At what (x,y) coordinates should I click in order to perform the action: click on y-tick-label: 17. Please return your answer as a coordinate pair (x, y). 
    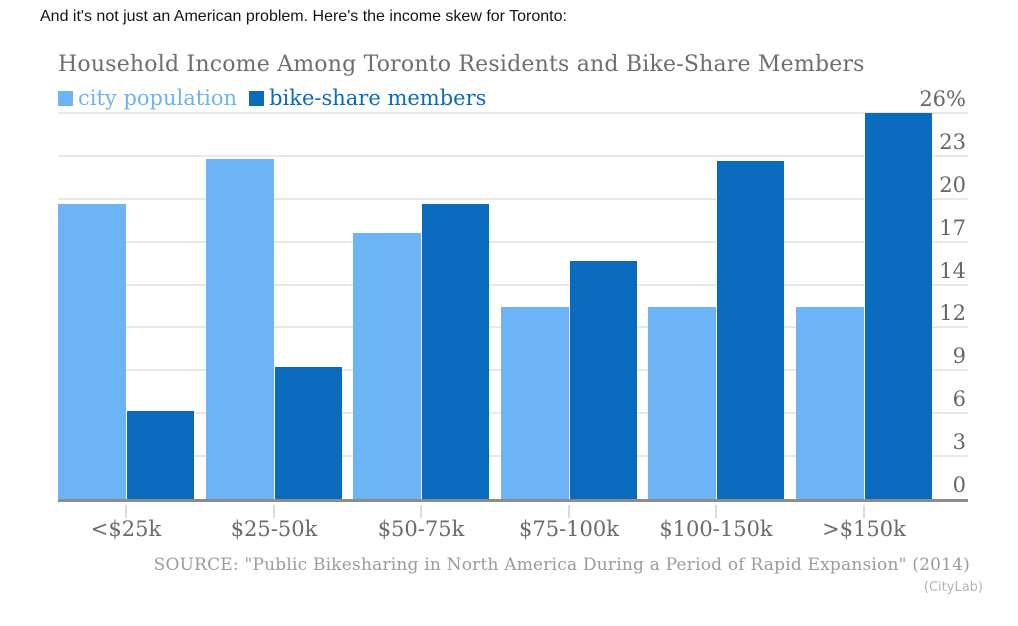
    Looking at the image, I should click on (952, 228).